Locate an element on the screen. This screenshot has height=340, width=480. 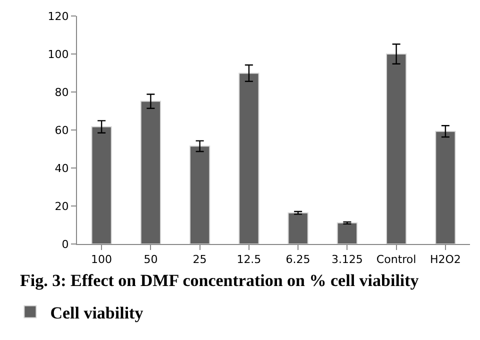
y-tick-label: 80 is located at coordinates (61, 92).